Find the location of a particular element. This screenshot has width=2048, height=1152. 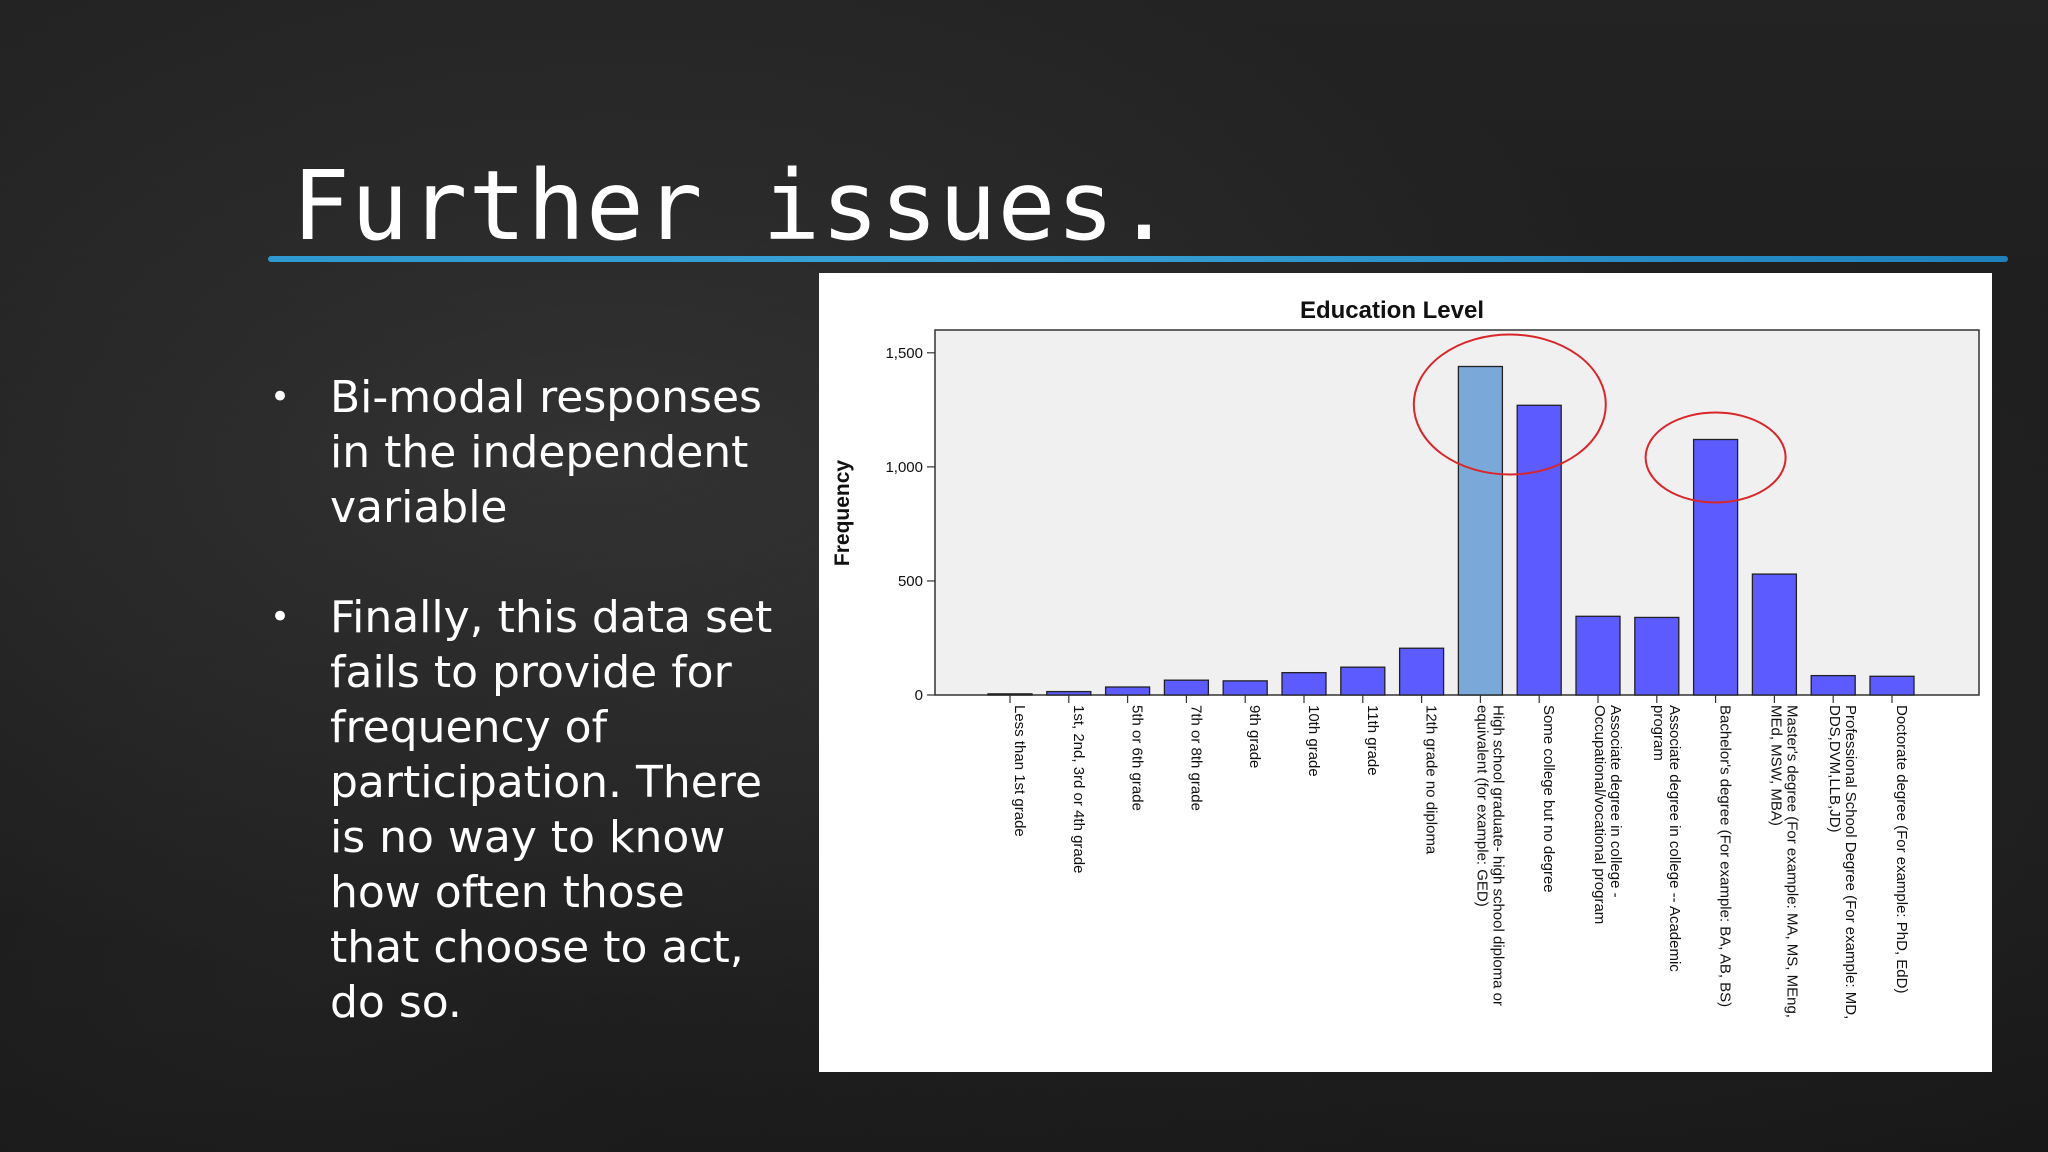

x-category-label: Less than 1st grade is located at coordinates (1019, 771).